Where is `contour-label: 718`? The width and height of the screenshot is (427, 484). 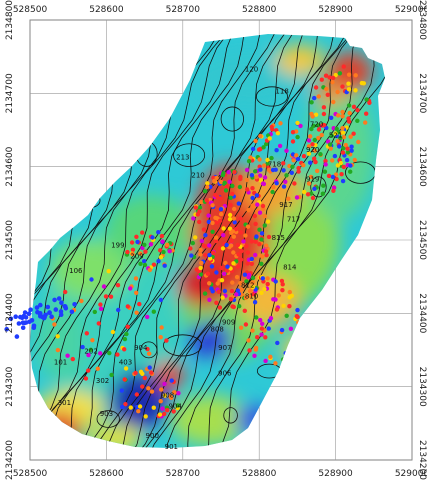 contour-label: 718 is located at coordinates (274, 165).